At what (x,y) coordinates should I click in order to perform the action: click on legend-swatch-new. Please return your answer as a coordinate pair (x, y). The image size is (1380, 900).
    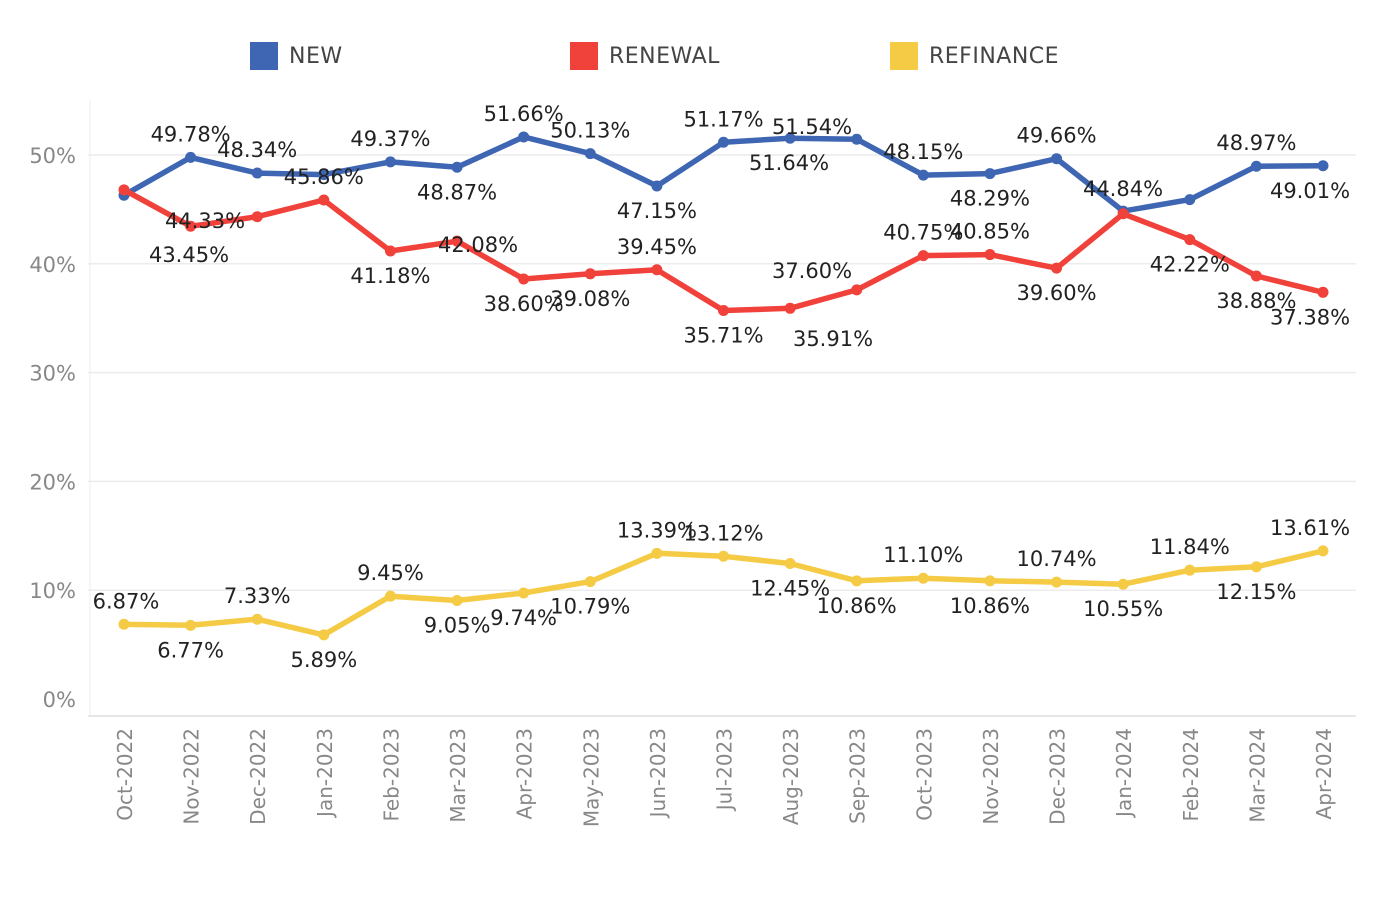
    Looking at the image, I should click on (264, 56).